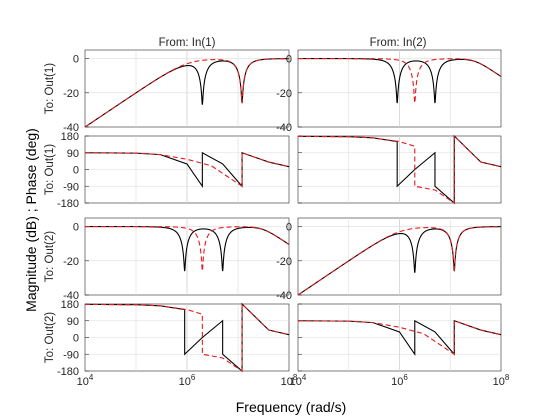  I want to click on column-title-2: From: In(2), so click(398, 43).